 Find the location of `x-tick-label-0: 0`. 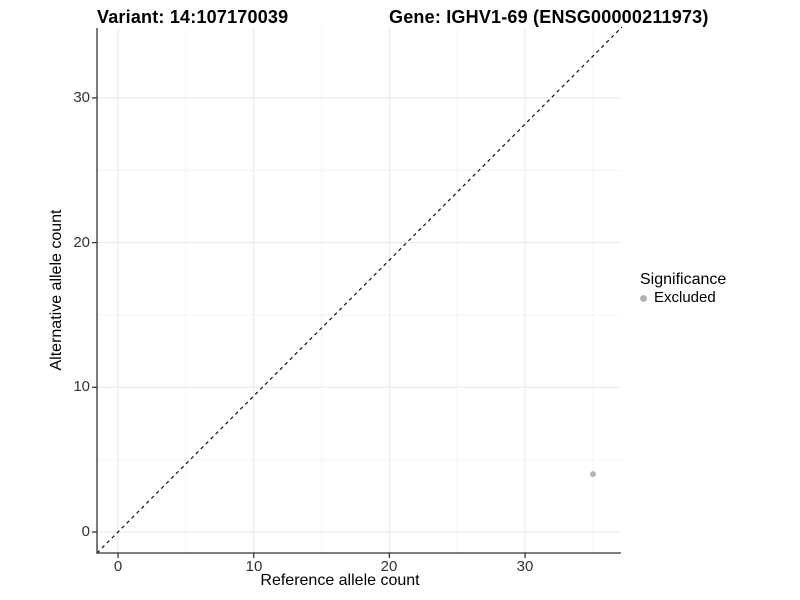

x-tick-label-0: 0 is located at coordinates (118, 566).